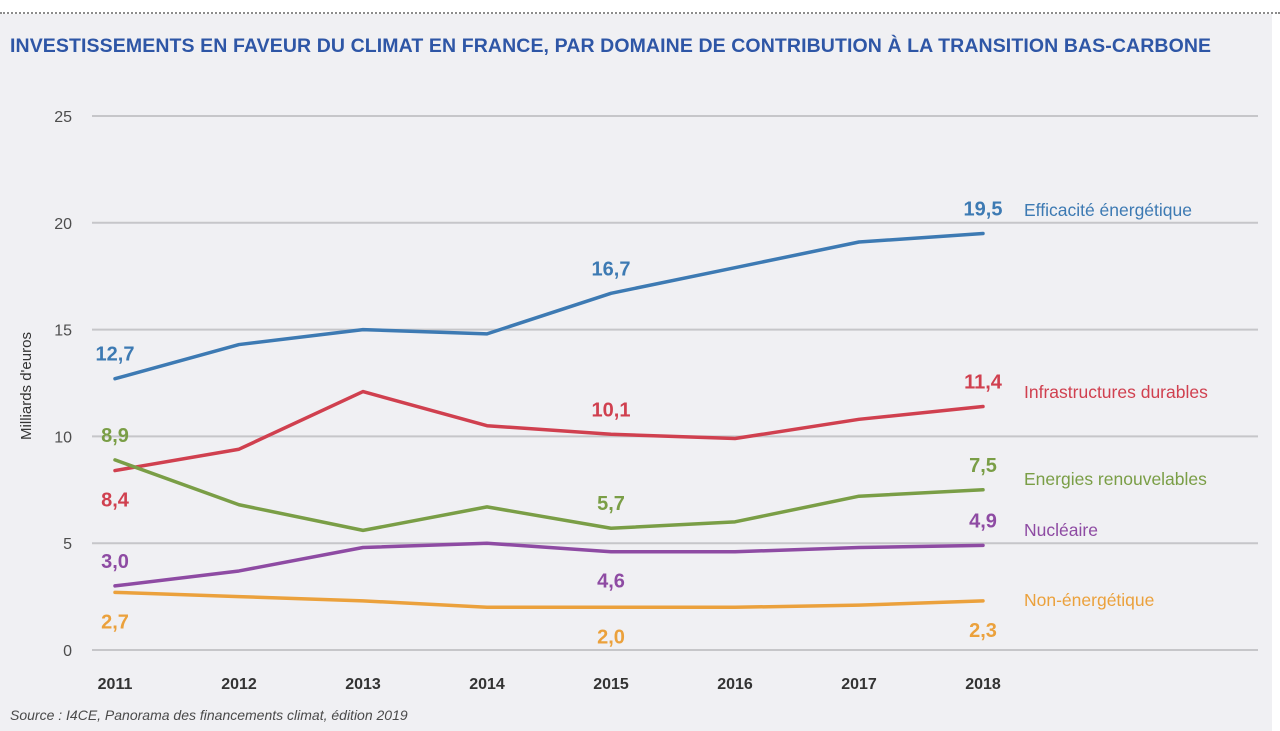  Describe the element at coordinates (63, 384) in the screenshot. I see `y-axis-ticks: 0 5 10 15 20 25` at that location.